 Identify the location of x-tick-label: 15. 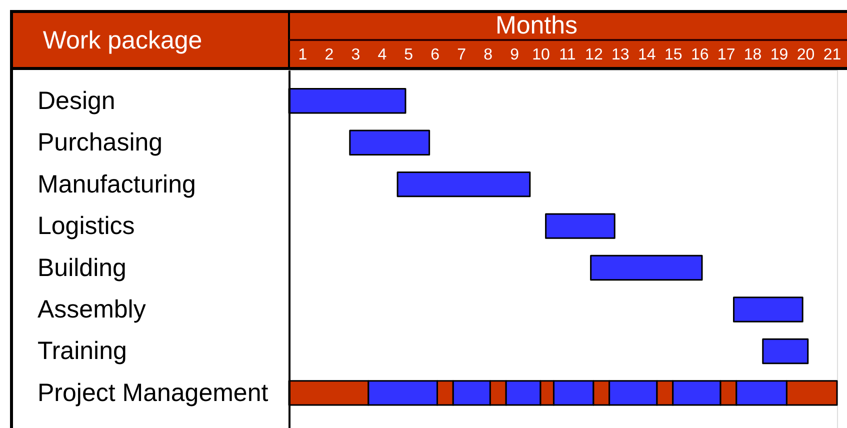
(673, 55).